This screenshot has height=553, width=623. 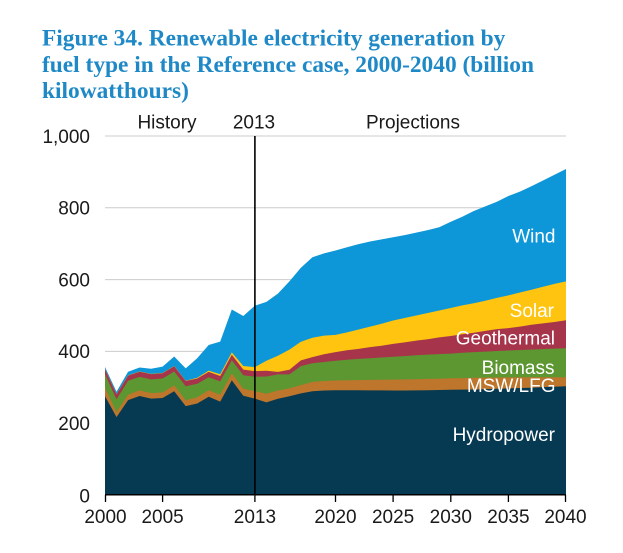 I want to click on svg-text: 2040, so click(x=565, y=517).